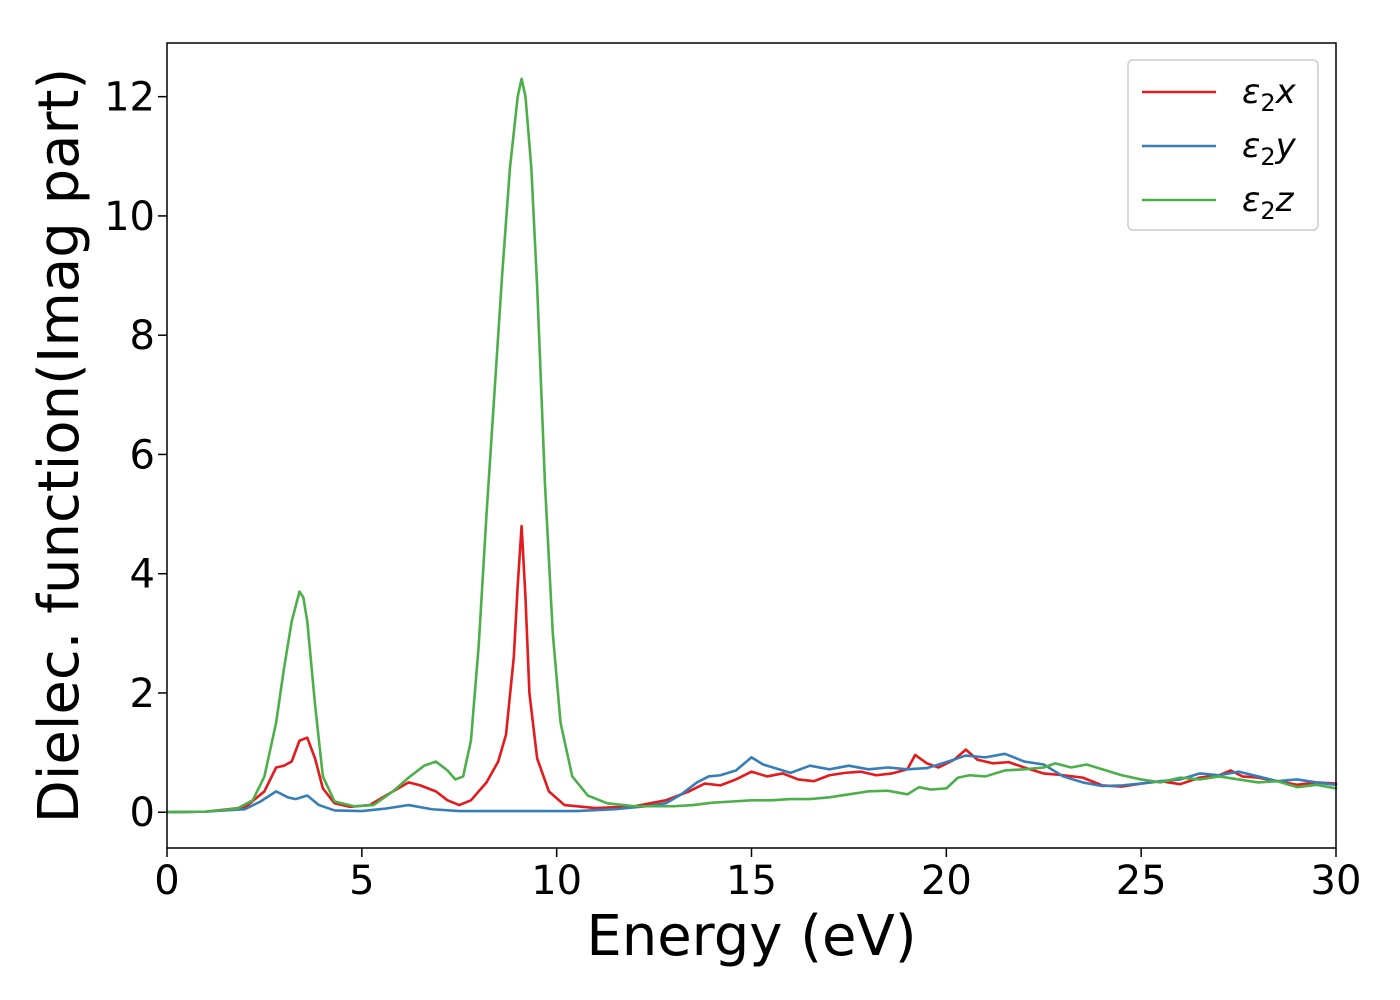  Describe the element at coordinates (142, 813) in the screenshot. I see `y-tick-label: 0` at that location.